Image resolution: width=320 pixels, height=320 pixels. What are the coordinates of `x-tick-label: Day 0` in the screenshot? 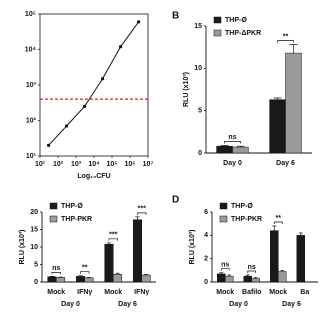 It's located at (232, 163).